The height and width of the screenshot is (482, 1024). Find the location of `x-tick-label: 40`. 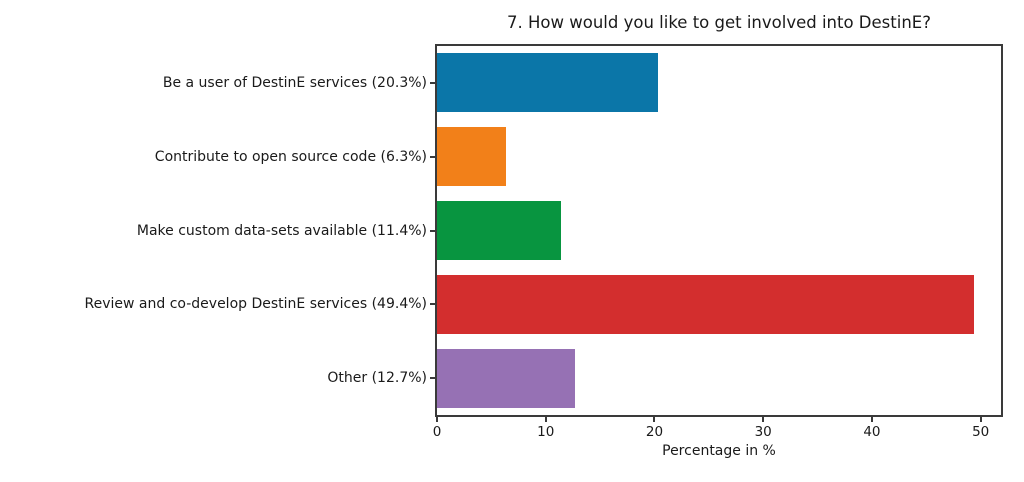

x-tick-label: 40 is located at coordinates (872, 432).